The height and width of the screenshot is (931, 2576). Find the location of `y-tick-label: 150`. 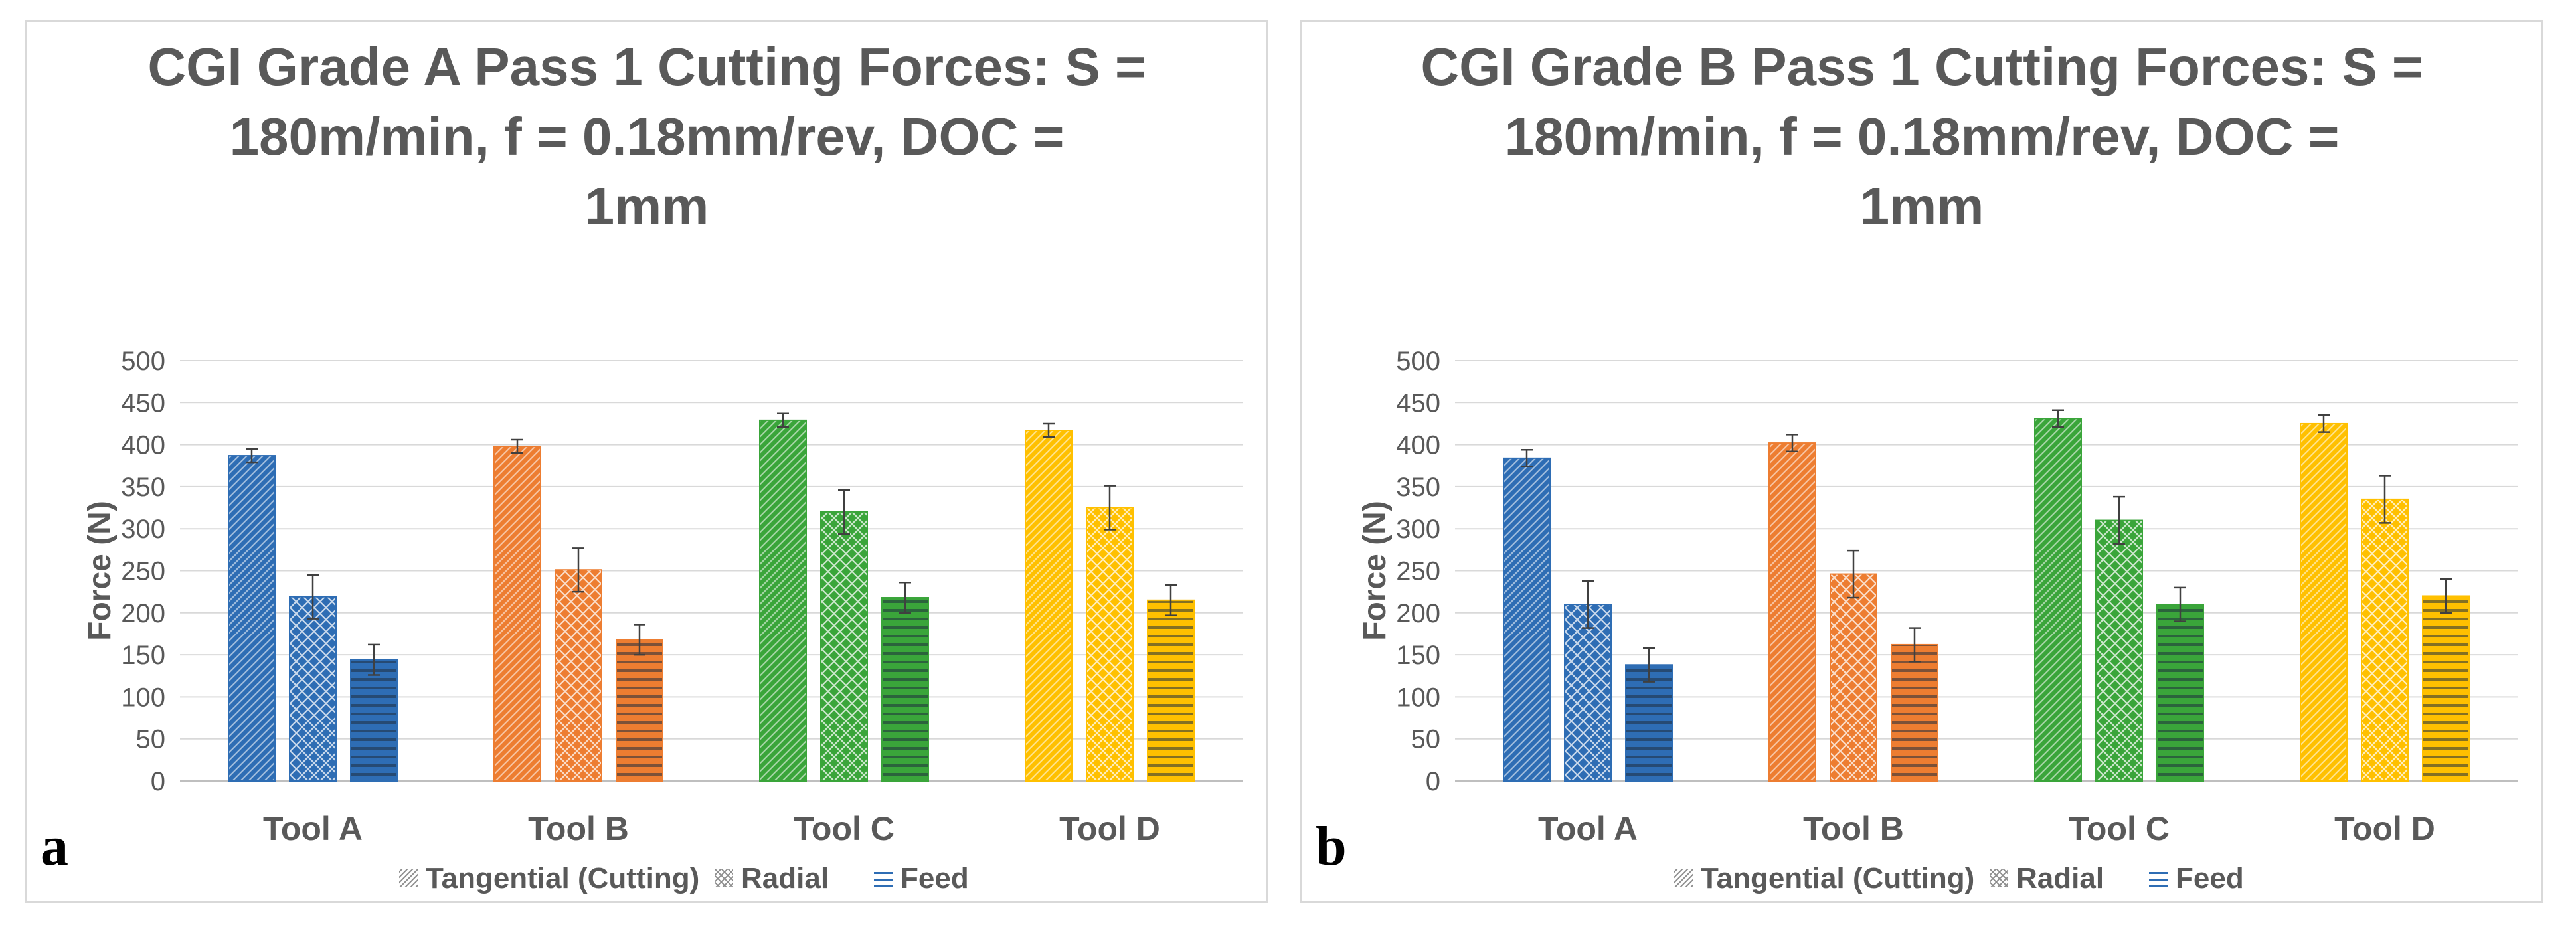

y-tick-label: 150 is located at coordinates (143, 655).